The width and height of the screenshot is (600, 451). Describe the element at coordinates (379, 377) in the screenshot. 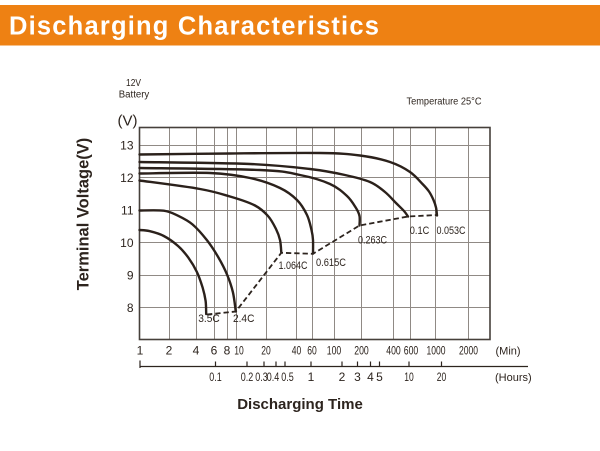

I see `svg-text: 5` at that location.